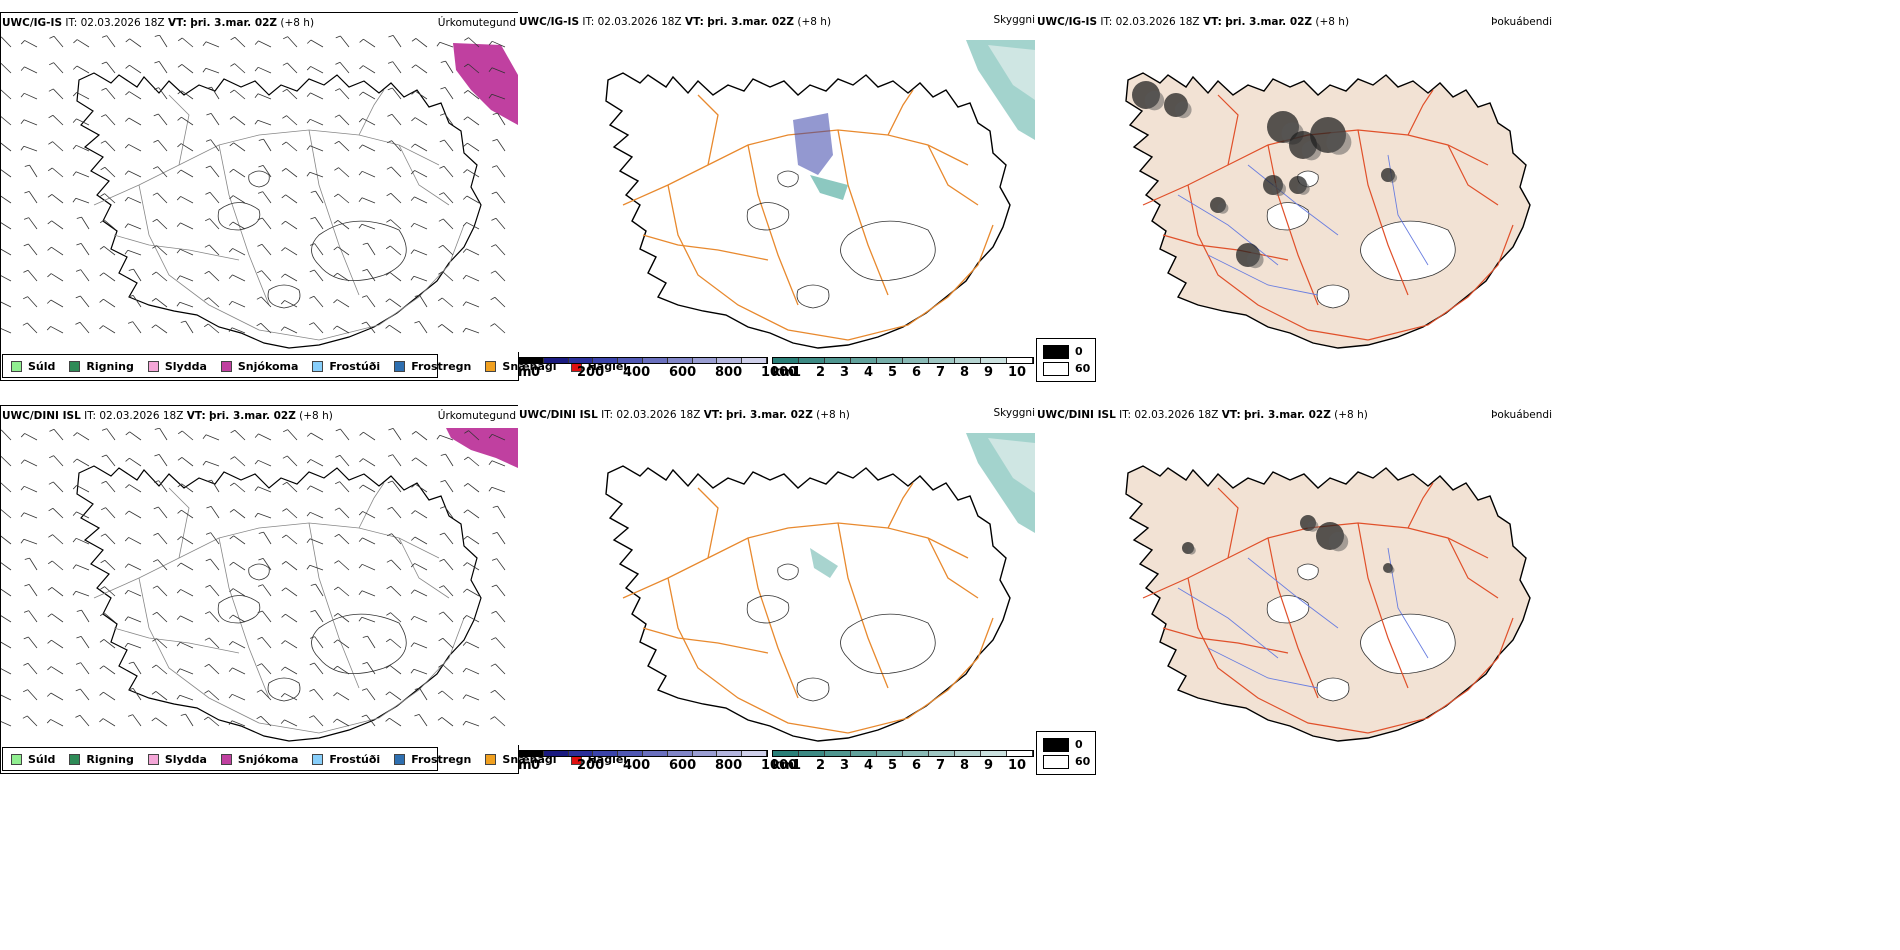  I want to click on legend-item: Súld, so click(33, 366).